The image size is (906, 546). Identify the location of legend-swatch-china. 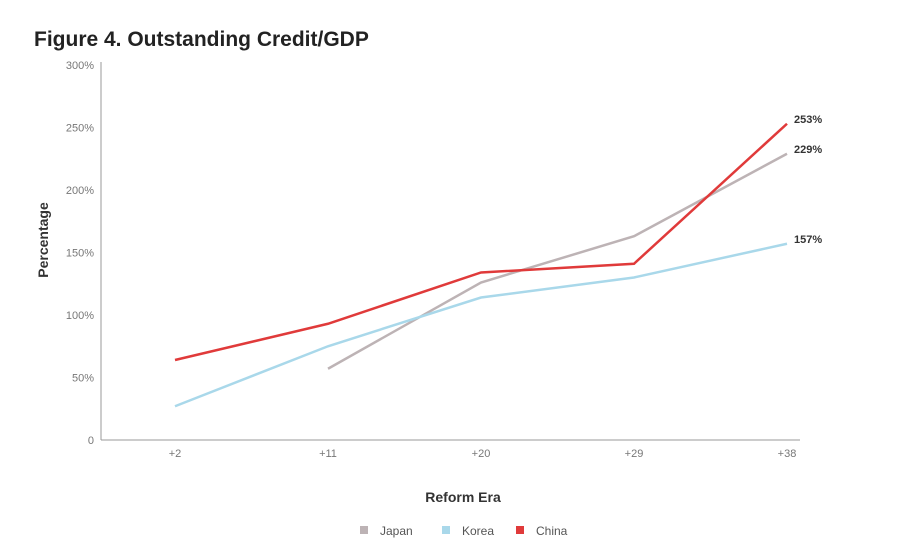
(520, 530).